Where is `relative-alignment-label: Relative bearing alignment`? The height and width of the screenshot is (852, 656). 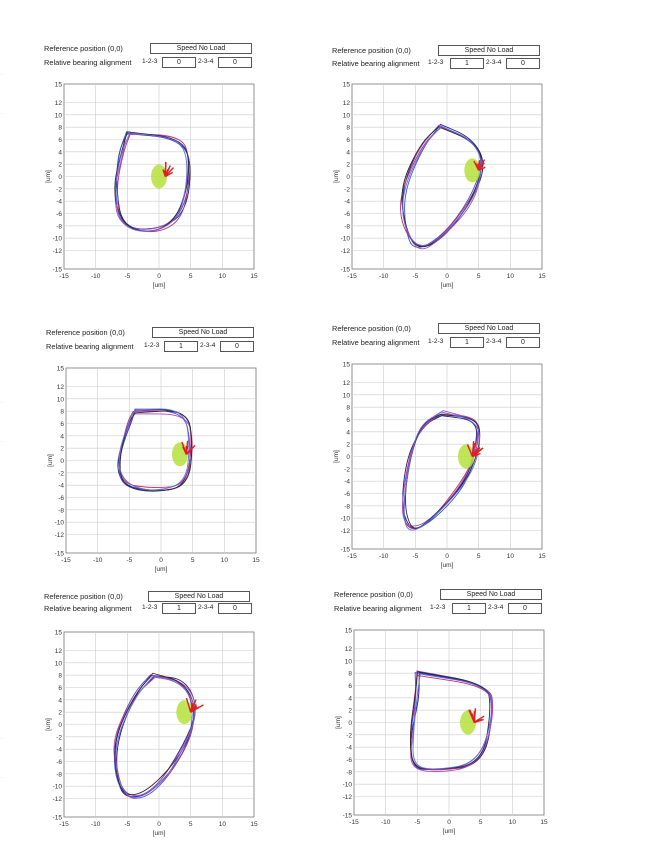
relative-alignment-label: Relative bearing alignment is located at coordinates (88, 608).